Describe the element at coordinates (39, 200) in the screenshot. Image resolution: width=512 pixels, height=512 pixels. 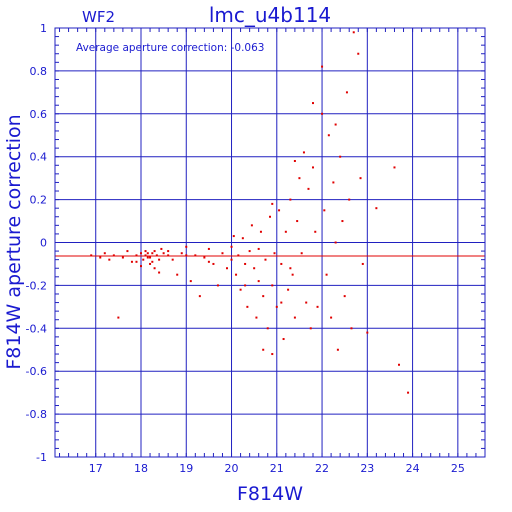
I see `y-tick-label: 0.2` at that location.